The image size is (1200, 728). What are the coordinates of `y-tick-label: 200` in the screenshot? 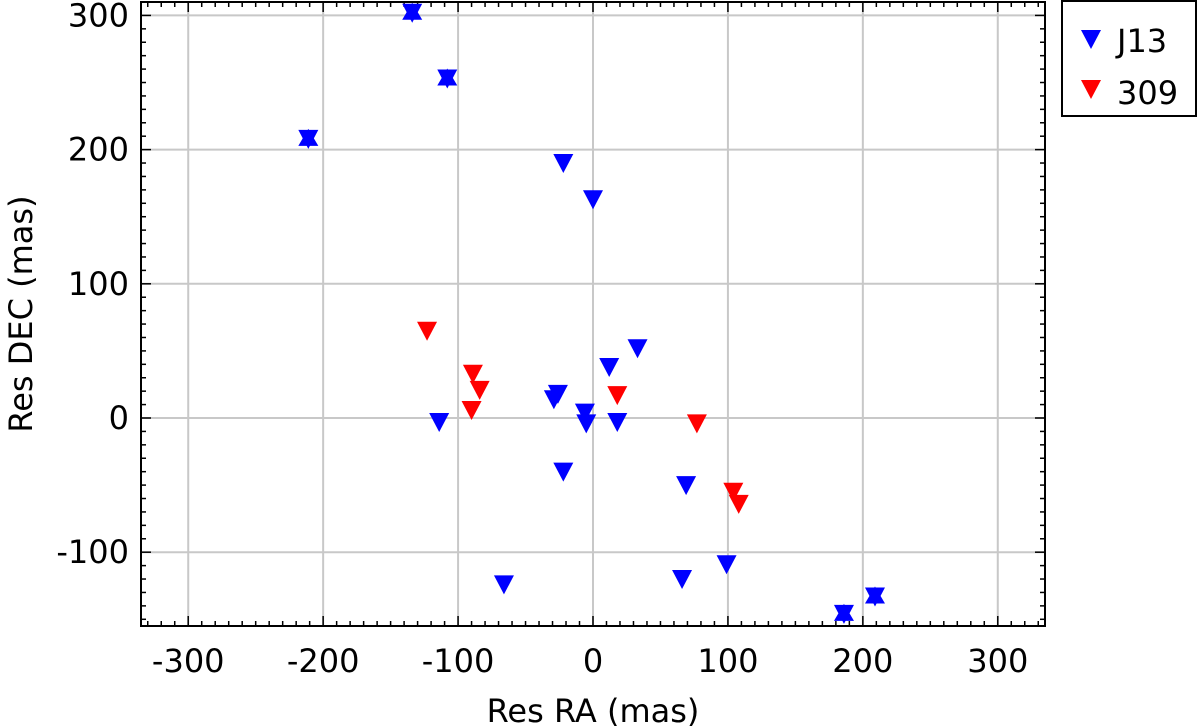 It's located at (98, 150).